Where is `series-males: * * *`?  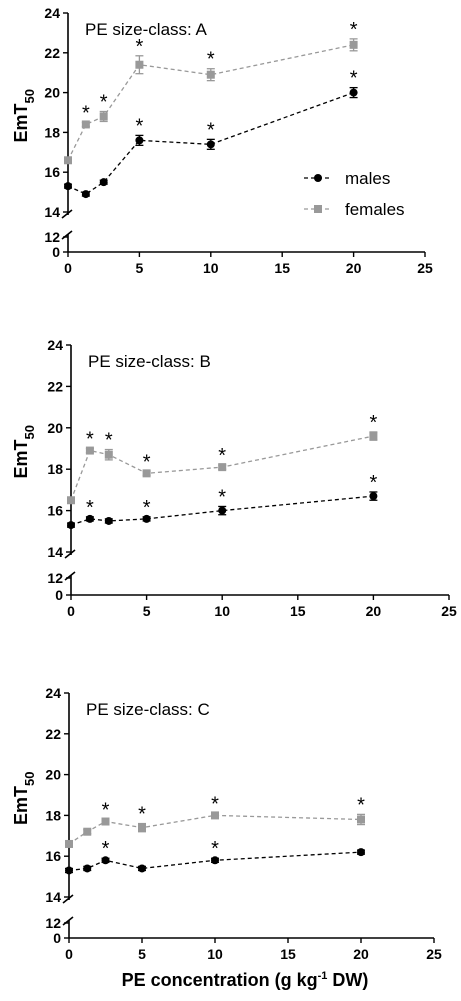
series-males: * * * is located at coordinates (211, 133).